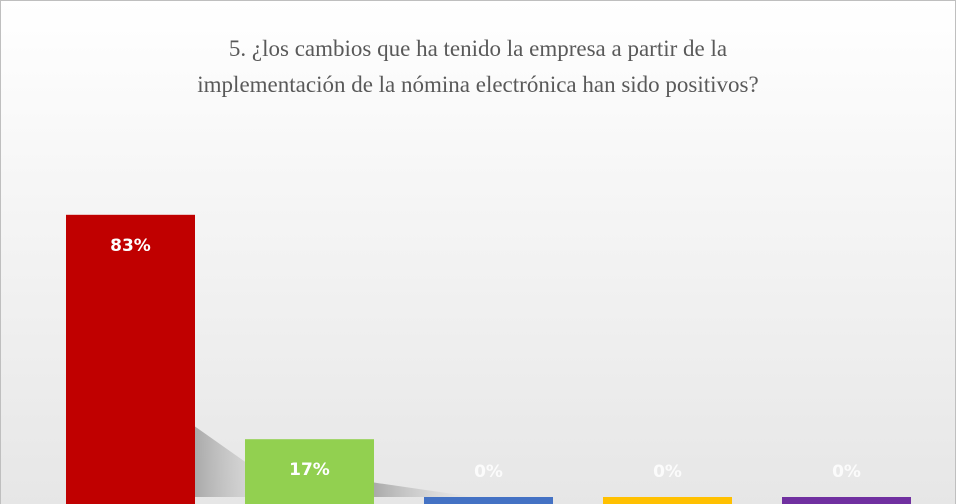 The width and height of the screenshot is (957, 504). I want to click on value-label: 83%, so click(130, 246).